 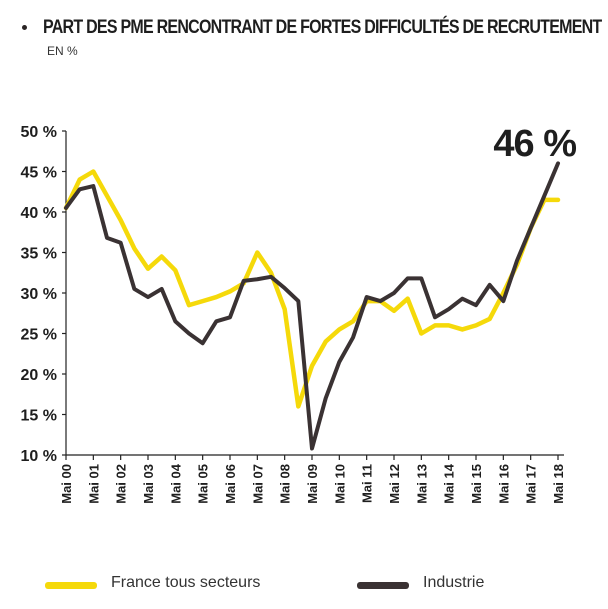 I want to click on x-tick-label: Mai 11, so click(x=367, y=483).